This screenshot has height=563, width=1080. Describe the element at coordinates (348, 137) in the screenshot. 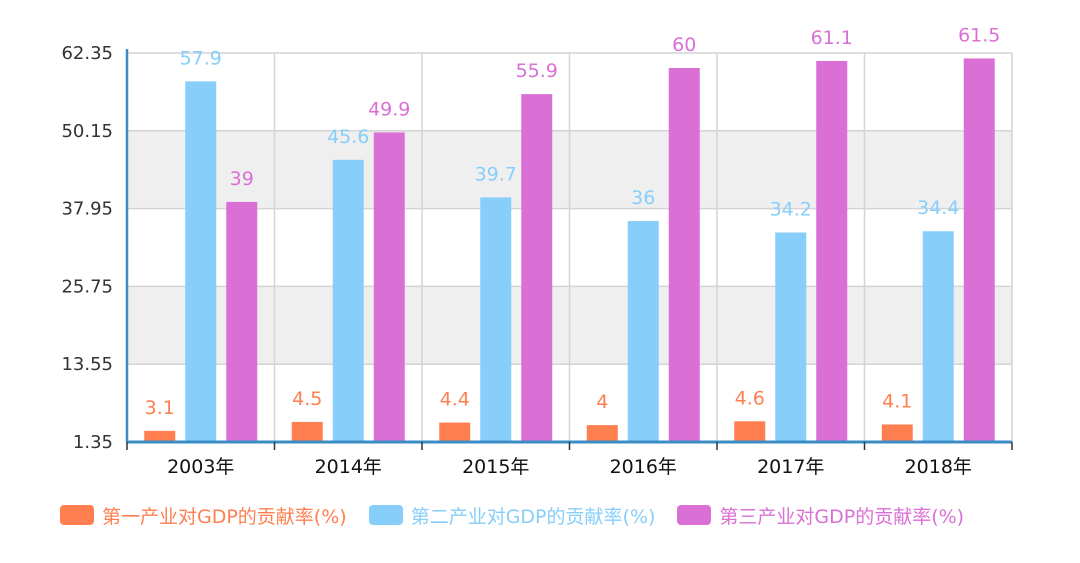

I see `data-label: 45.6` at that location.